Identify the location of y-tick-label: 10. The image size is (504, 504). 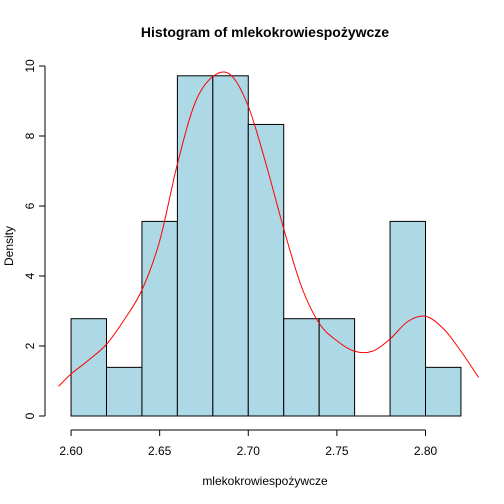
(30, 66).